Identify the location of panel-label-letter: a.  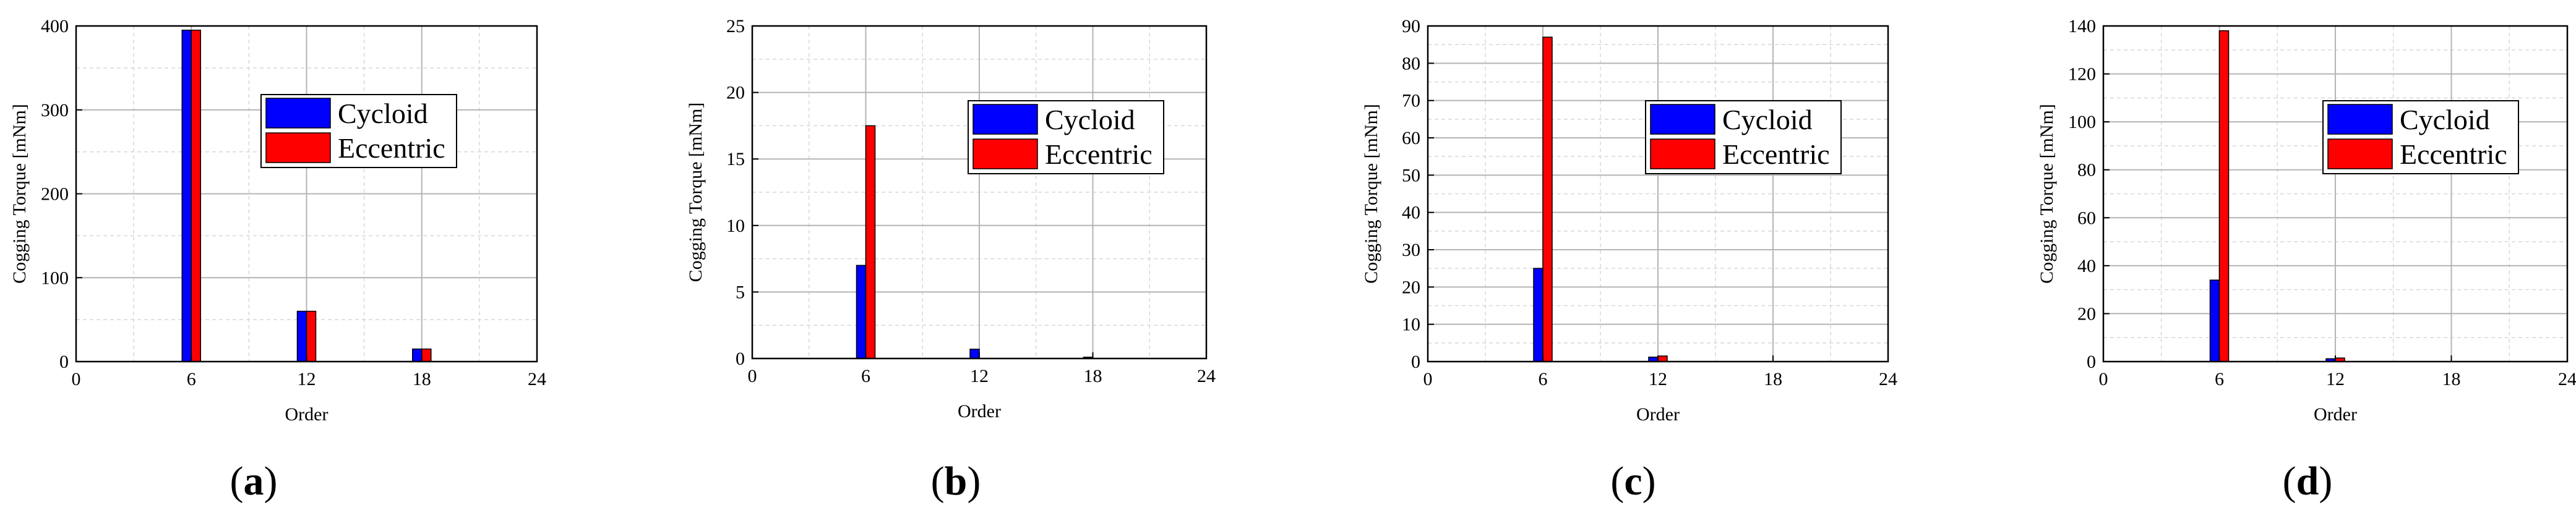
(254, 481).